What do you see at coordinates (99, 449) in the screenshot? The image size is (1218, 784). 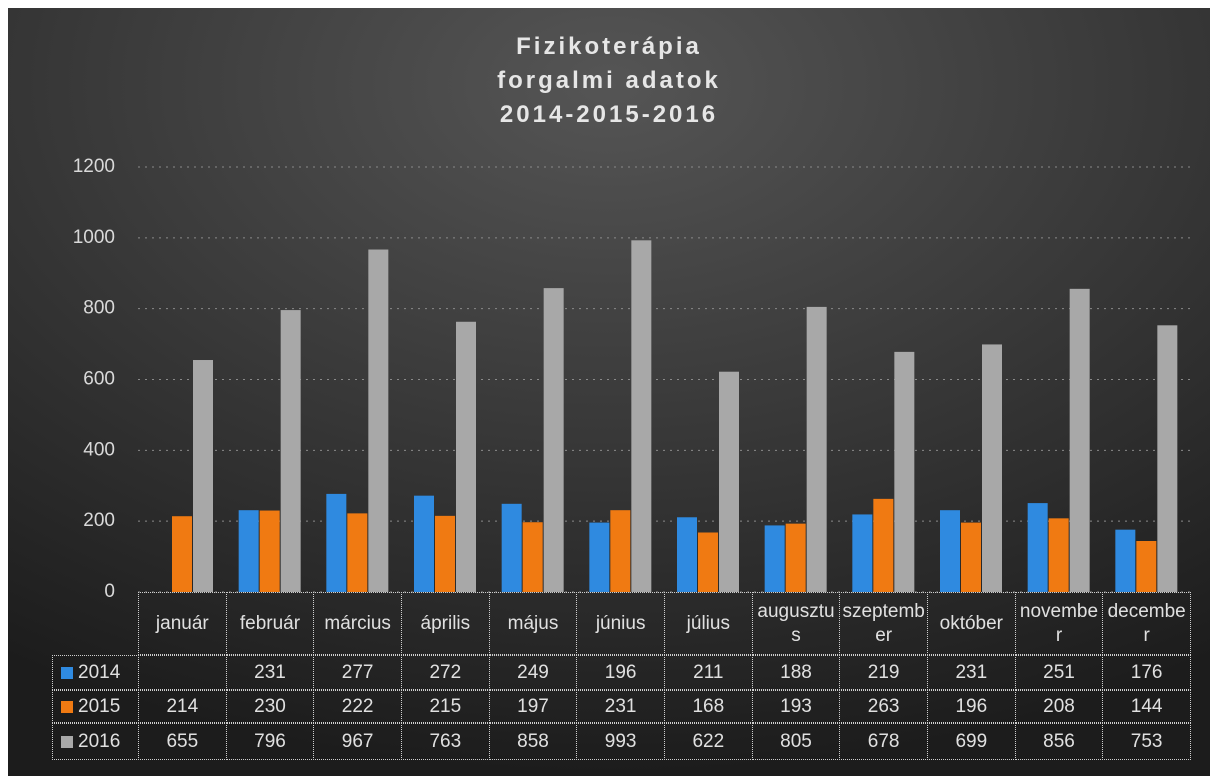 I see `y-tick-label: 400` at bounding box center [99, 449].